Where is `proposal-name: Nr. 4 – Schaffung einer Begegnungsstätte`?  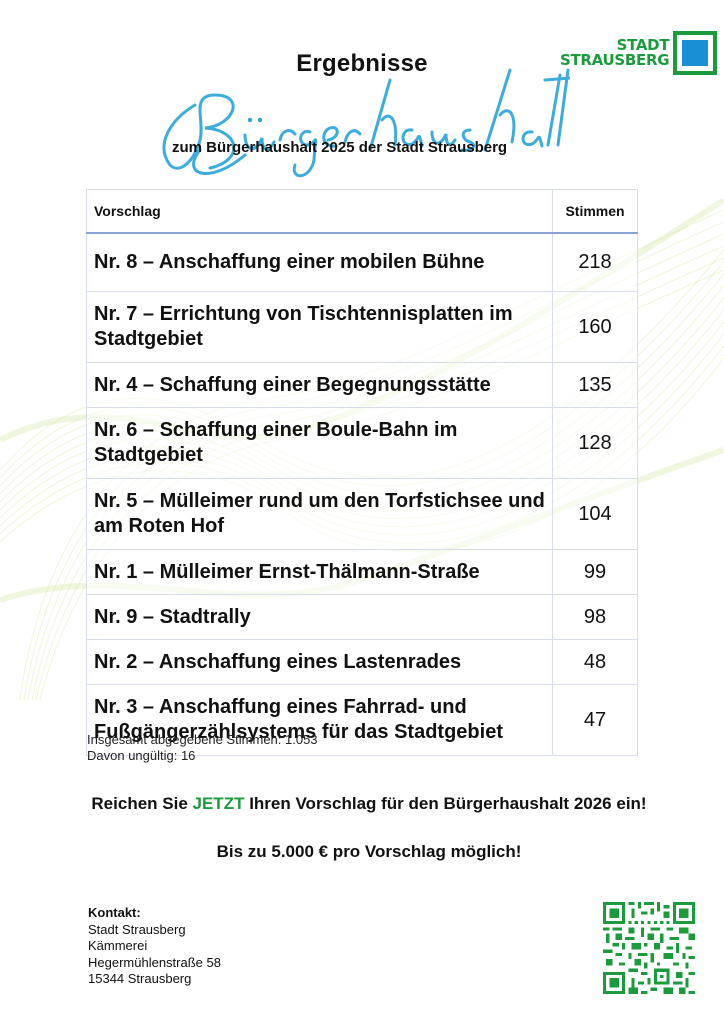
proposal-name: Nr. 4 – Schaffung einer Begegnungsstätte is located at coordinates (319, 385).